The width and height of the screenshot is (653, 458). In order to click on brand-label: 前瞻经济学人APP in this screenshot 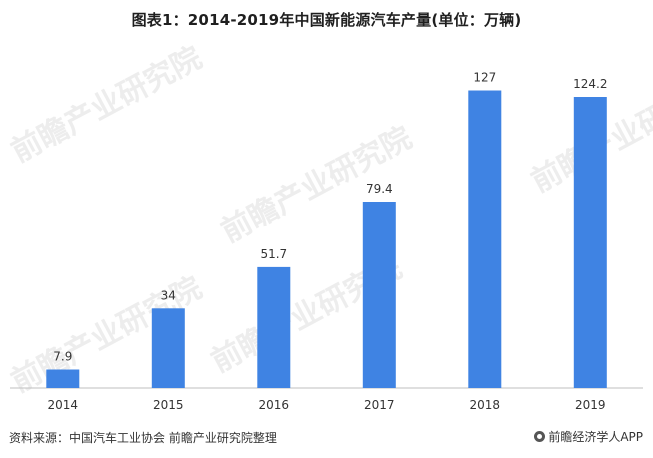, I will do `click(588, 436)`.